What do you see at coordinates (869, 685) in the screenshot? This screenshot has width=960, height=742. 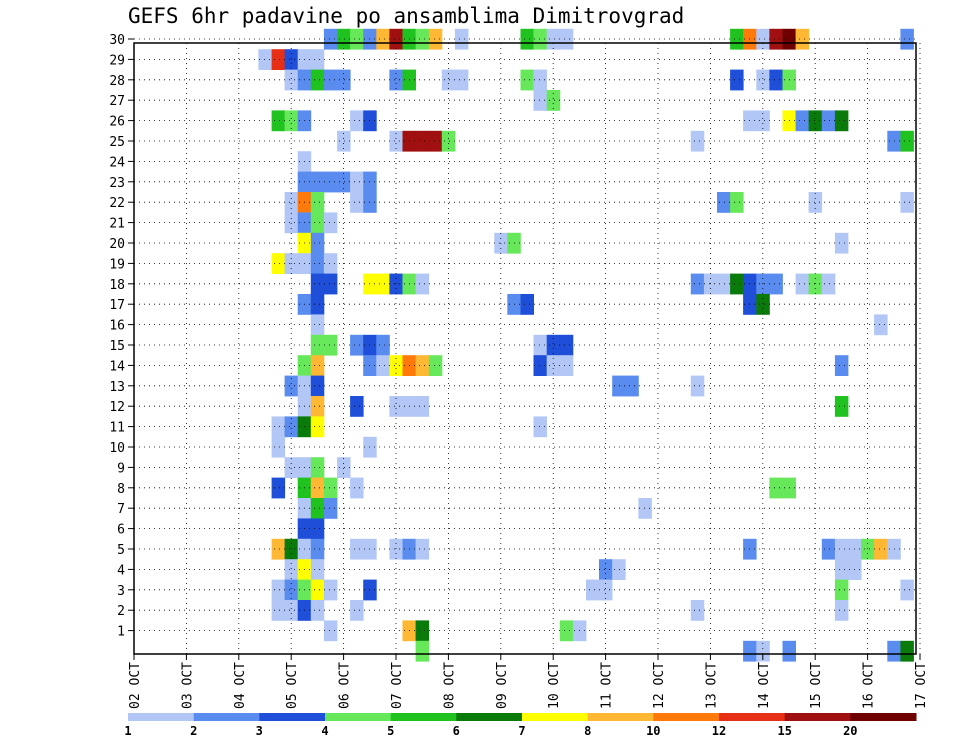 I see `x-tick-label: 16 OCT` at bounding box center [869, 685].